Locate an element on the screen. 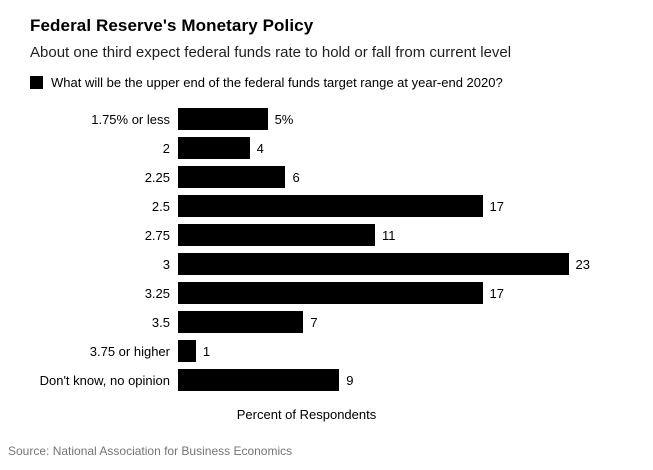  bar-row: 2.25 6 is located at coordinates (326, 177).